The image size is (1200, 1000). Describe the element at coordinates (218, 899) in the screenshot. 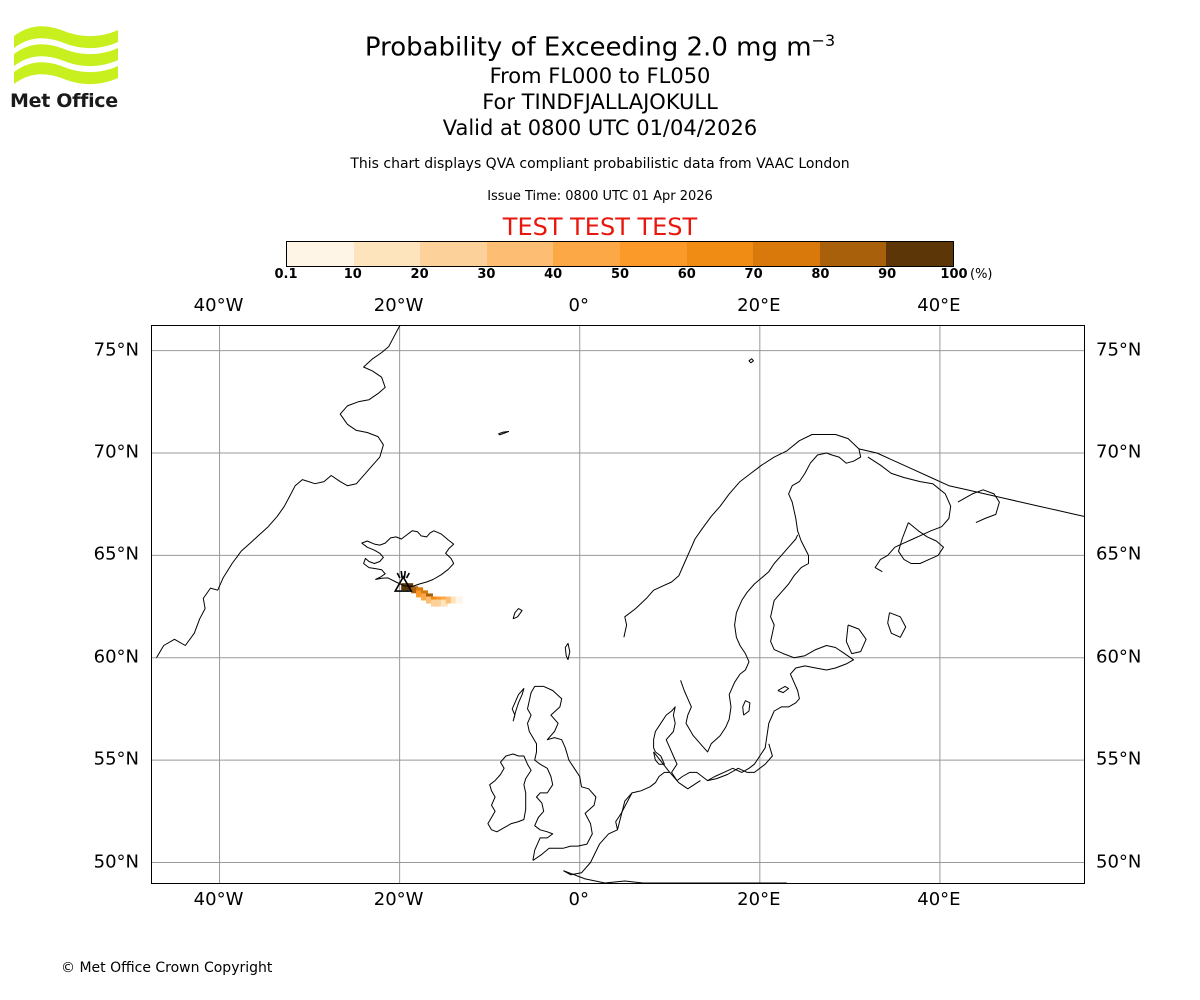

I see `lon-label-bottom-40°W: 40°W` at that location.